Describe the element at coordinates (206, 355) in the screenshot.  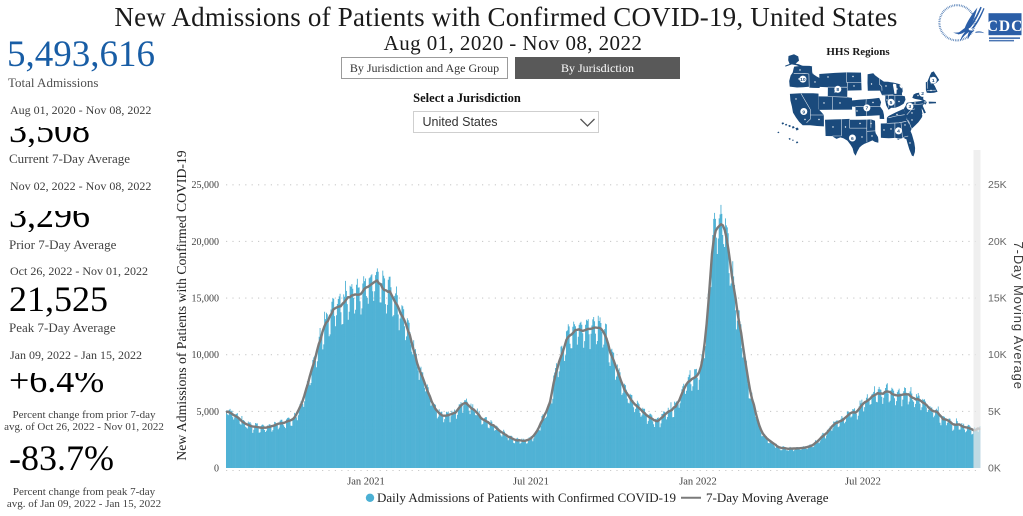
I see `svg-text: 10,000` at that location.